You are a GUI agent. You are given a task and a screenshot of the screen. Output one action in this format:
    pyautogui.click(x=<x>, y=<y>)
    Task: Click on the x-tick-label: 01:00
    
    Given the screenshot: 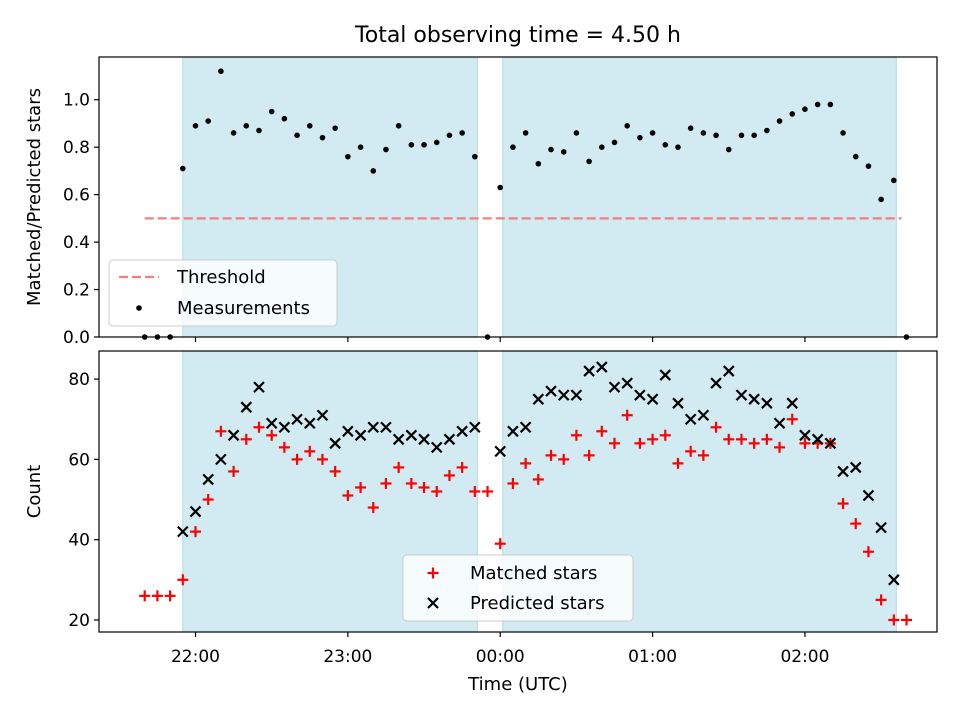 What is the action you would take?
    pyautogui.click(x=652, y=657)
    